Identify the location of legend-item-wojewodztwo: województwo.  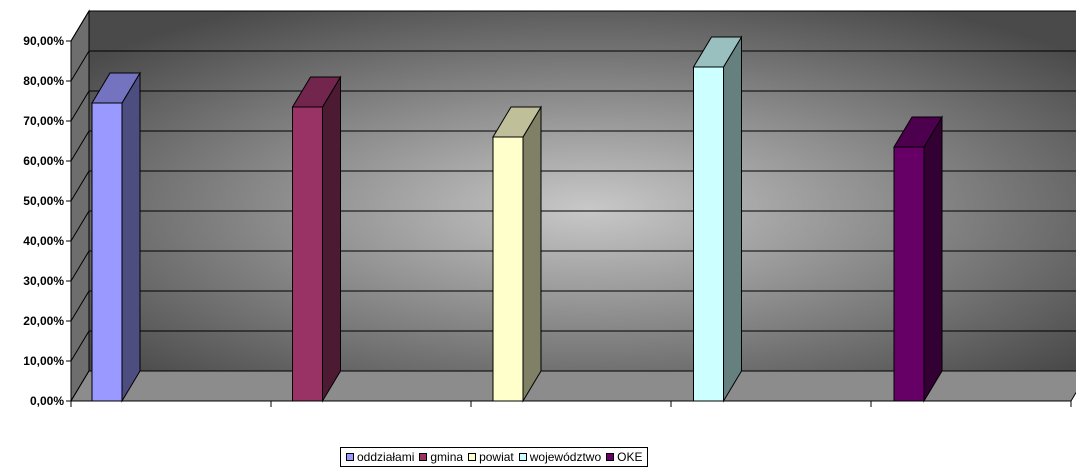
(560, 457).